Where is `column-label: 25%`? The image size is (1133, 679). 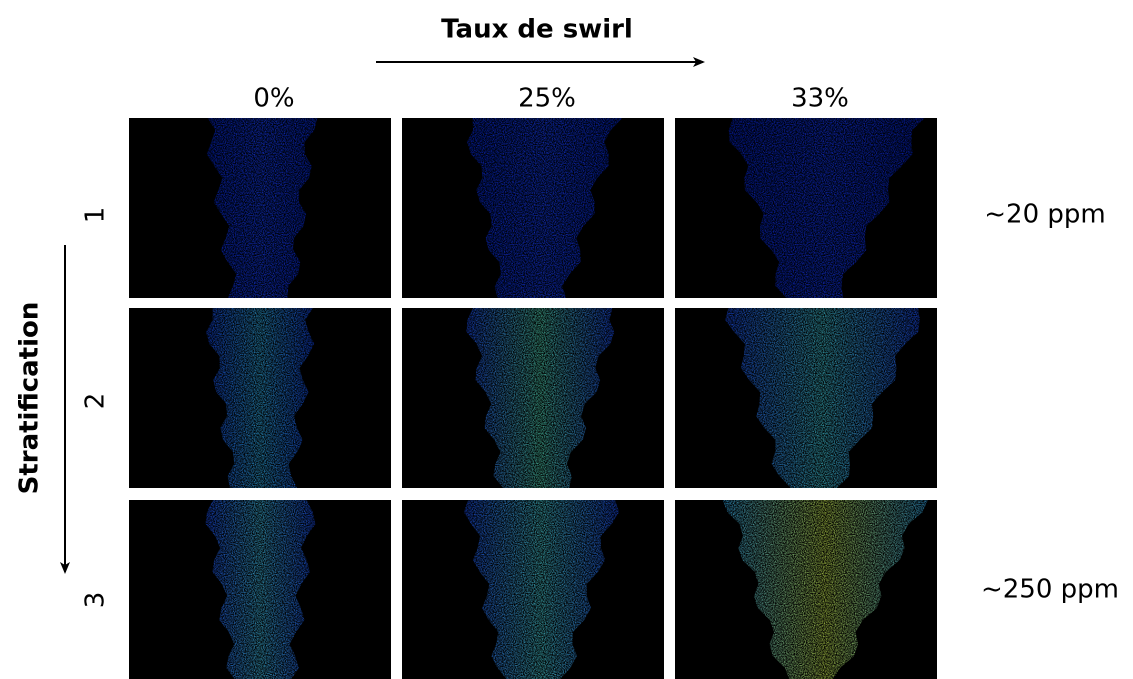
column-label: 25% is located at coordinates (547, 99).